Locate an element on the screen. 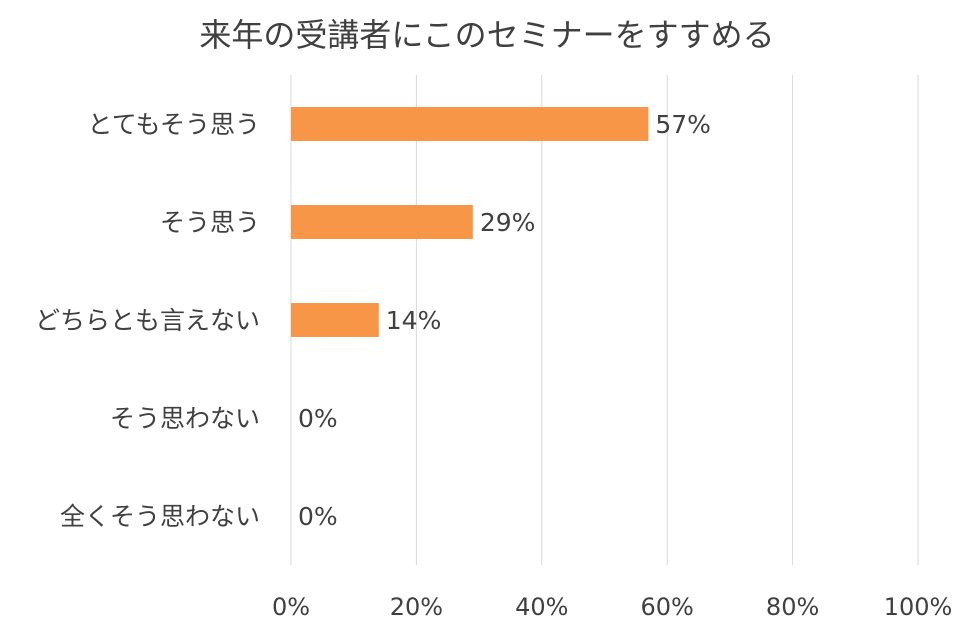 This screenshot has height=635, width=974. data-label: 29% is located at coordinates (508, 222).